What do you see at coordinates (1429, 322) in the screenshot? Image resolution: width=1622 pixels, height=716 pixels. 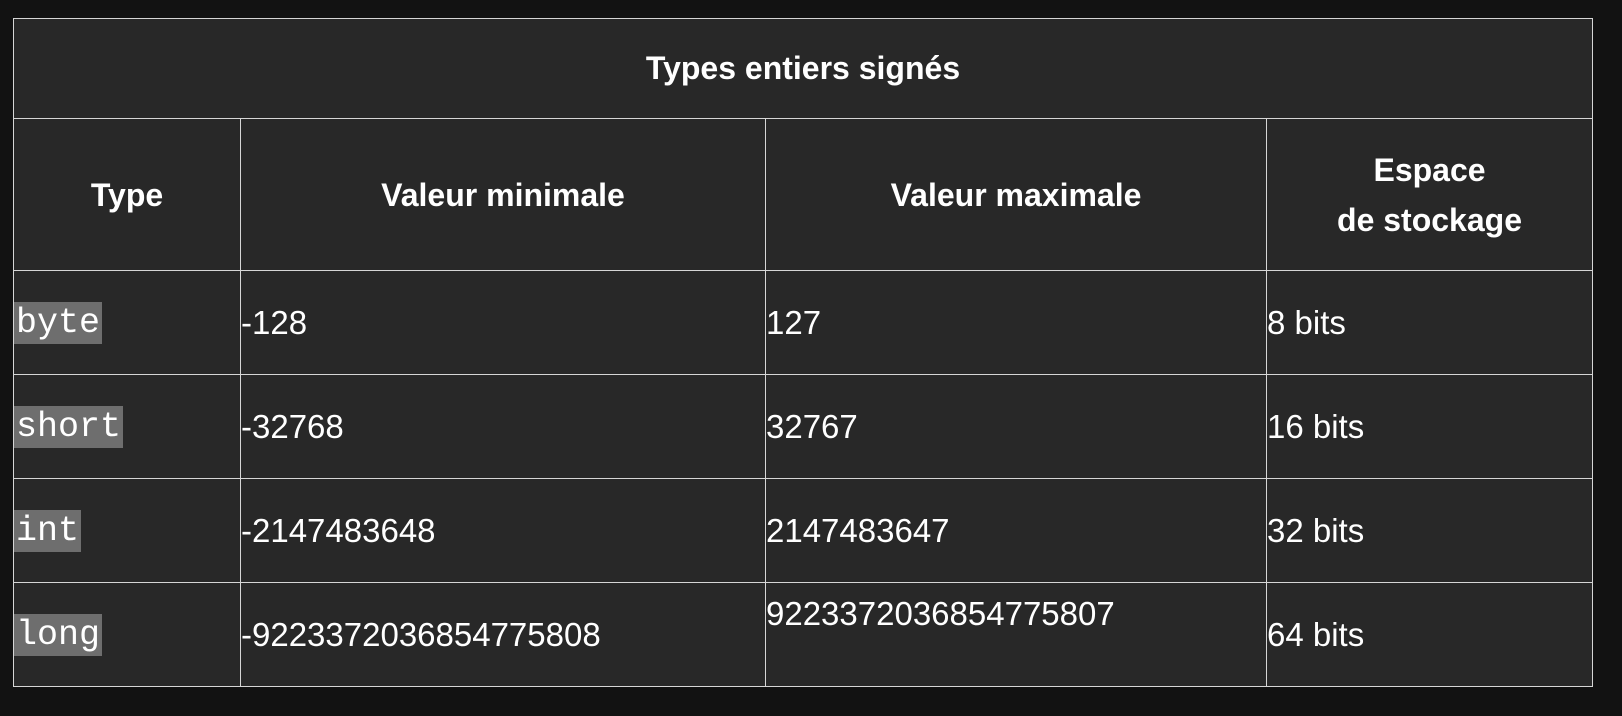 I see `storage-cell: 8 bits` at bounding box center [1429, 322].